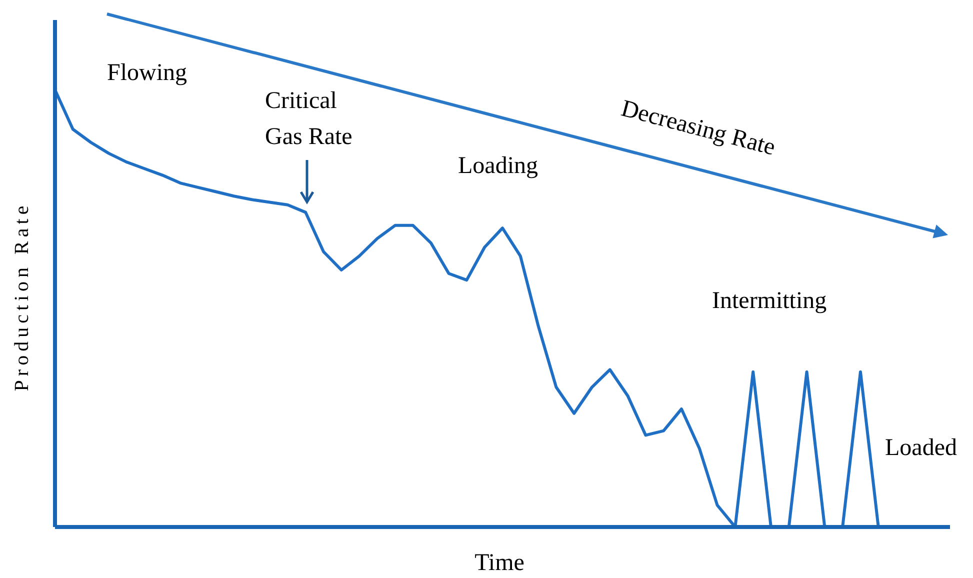 This screenshot has height=578, width=973. Describe the element at coordinates (769, 301) in the screenshot. I see `annotation: Intermitting` at that location.